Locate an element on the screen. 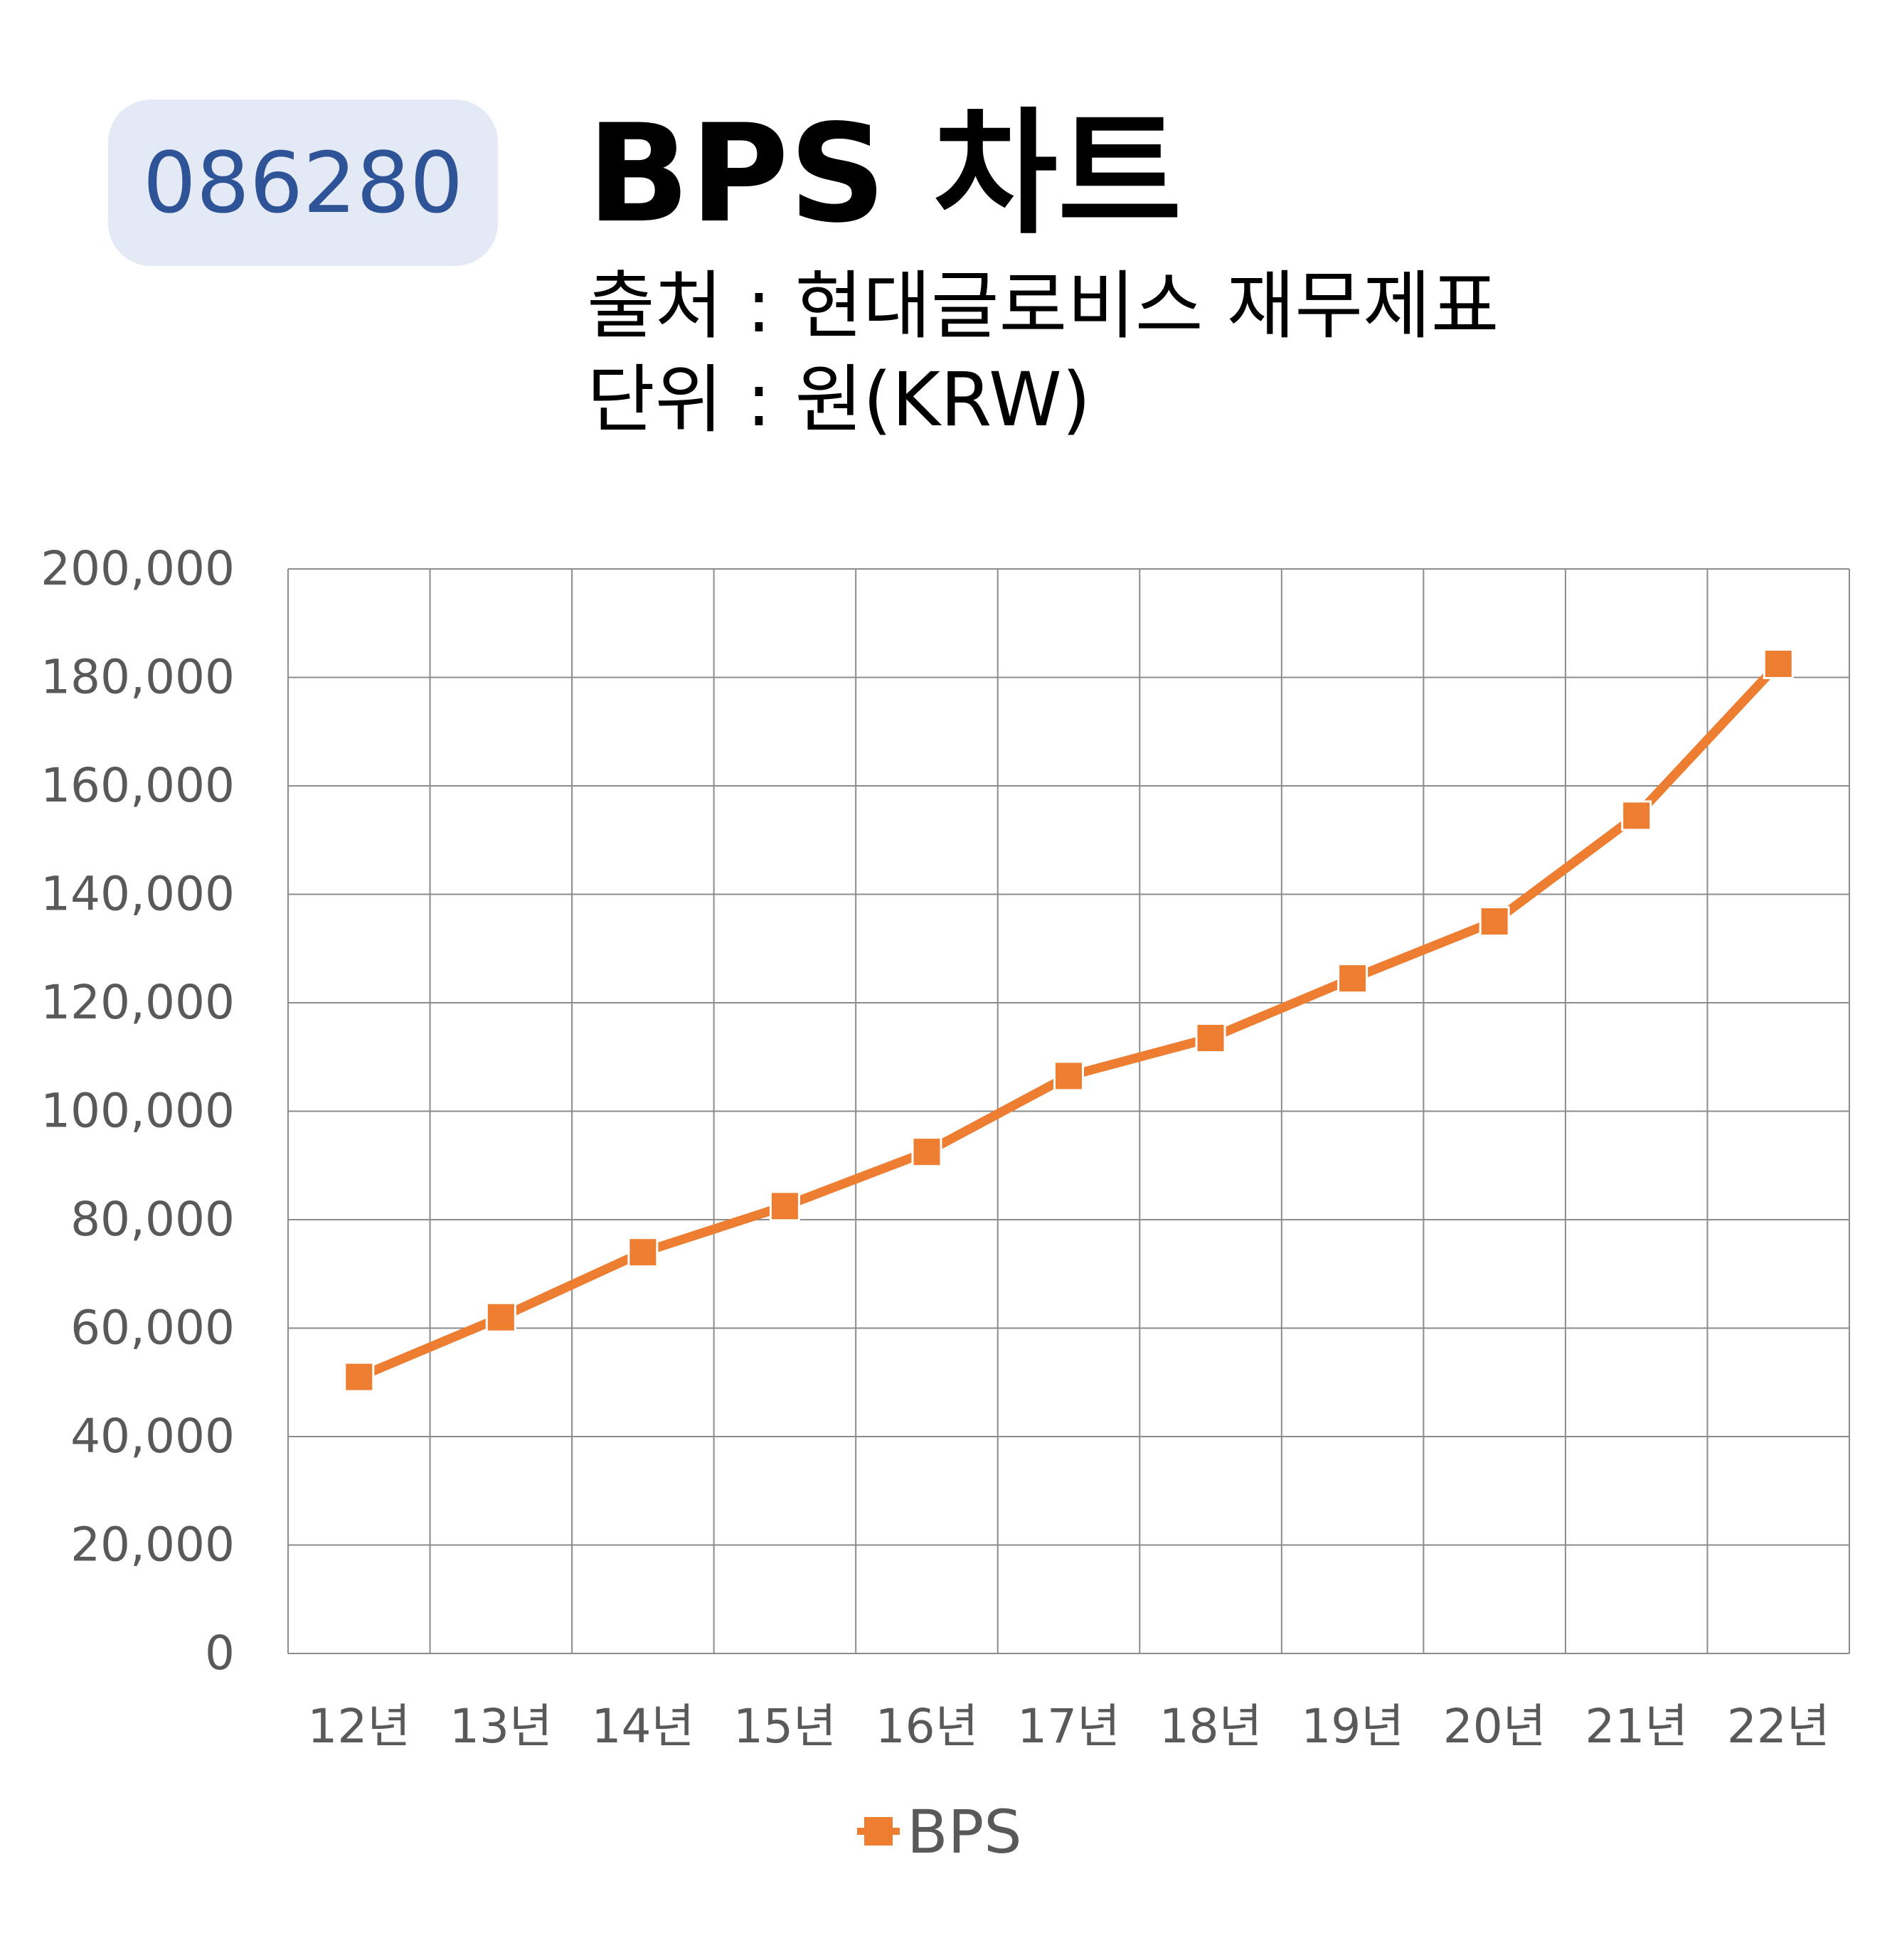 This screenshot has height=1960, width=1897. x-tick-label: 14년 is located at coordinates (644, 1726).